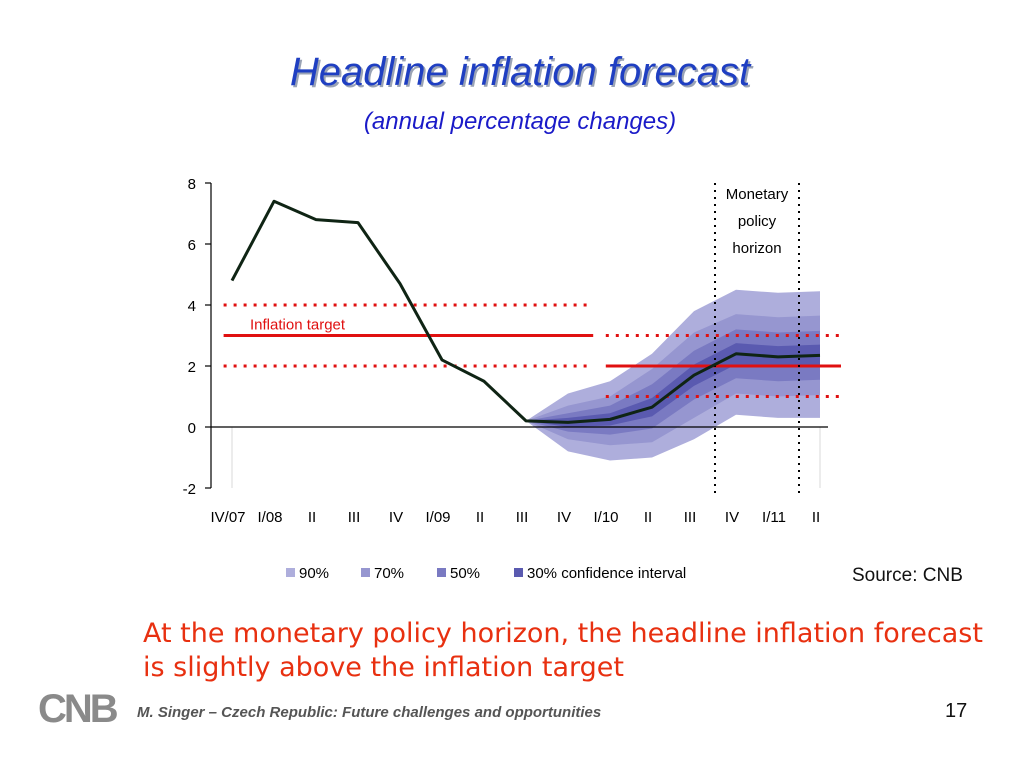 The width and height of the screenshot is (1024, 768). What do you see at coordinates (605, 517) in the screenshot?
I see `x-tick-label: I/10` at bounding box center [605, 517].